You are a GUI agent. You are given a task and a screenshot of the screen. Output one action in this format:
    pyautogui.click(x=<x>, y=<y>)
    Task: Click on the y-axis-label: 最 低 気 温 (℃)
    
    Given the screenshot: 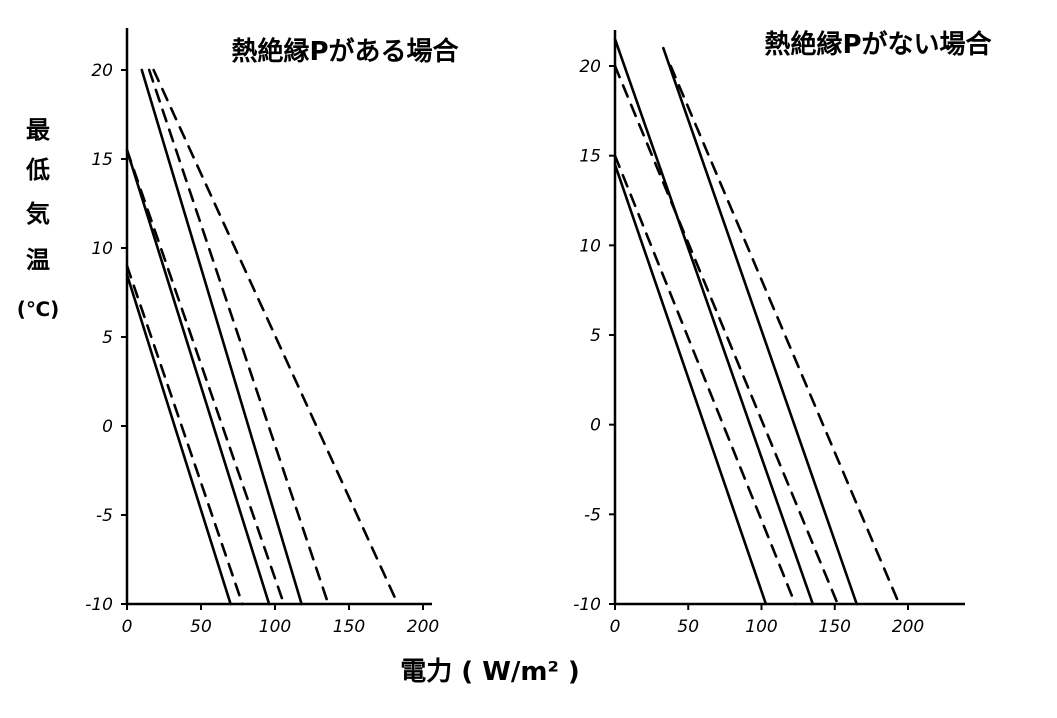 What is the action you would take?
    pyautogui.click(x=38, y=218)
    